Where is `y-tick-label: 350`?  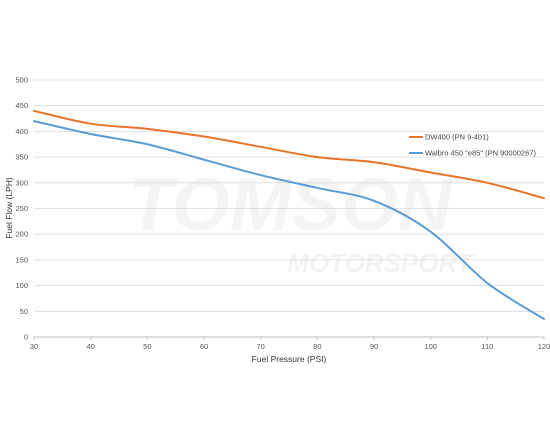 y-tick-label: 350 is located at coordinates (21, 157).